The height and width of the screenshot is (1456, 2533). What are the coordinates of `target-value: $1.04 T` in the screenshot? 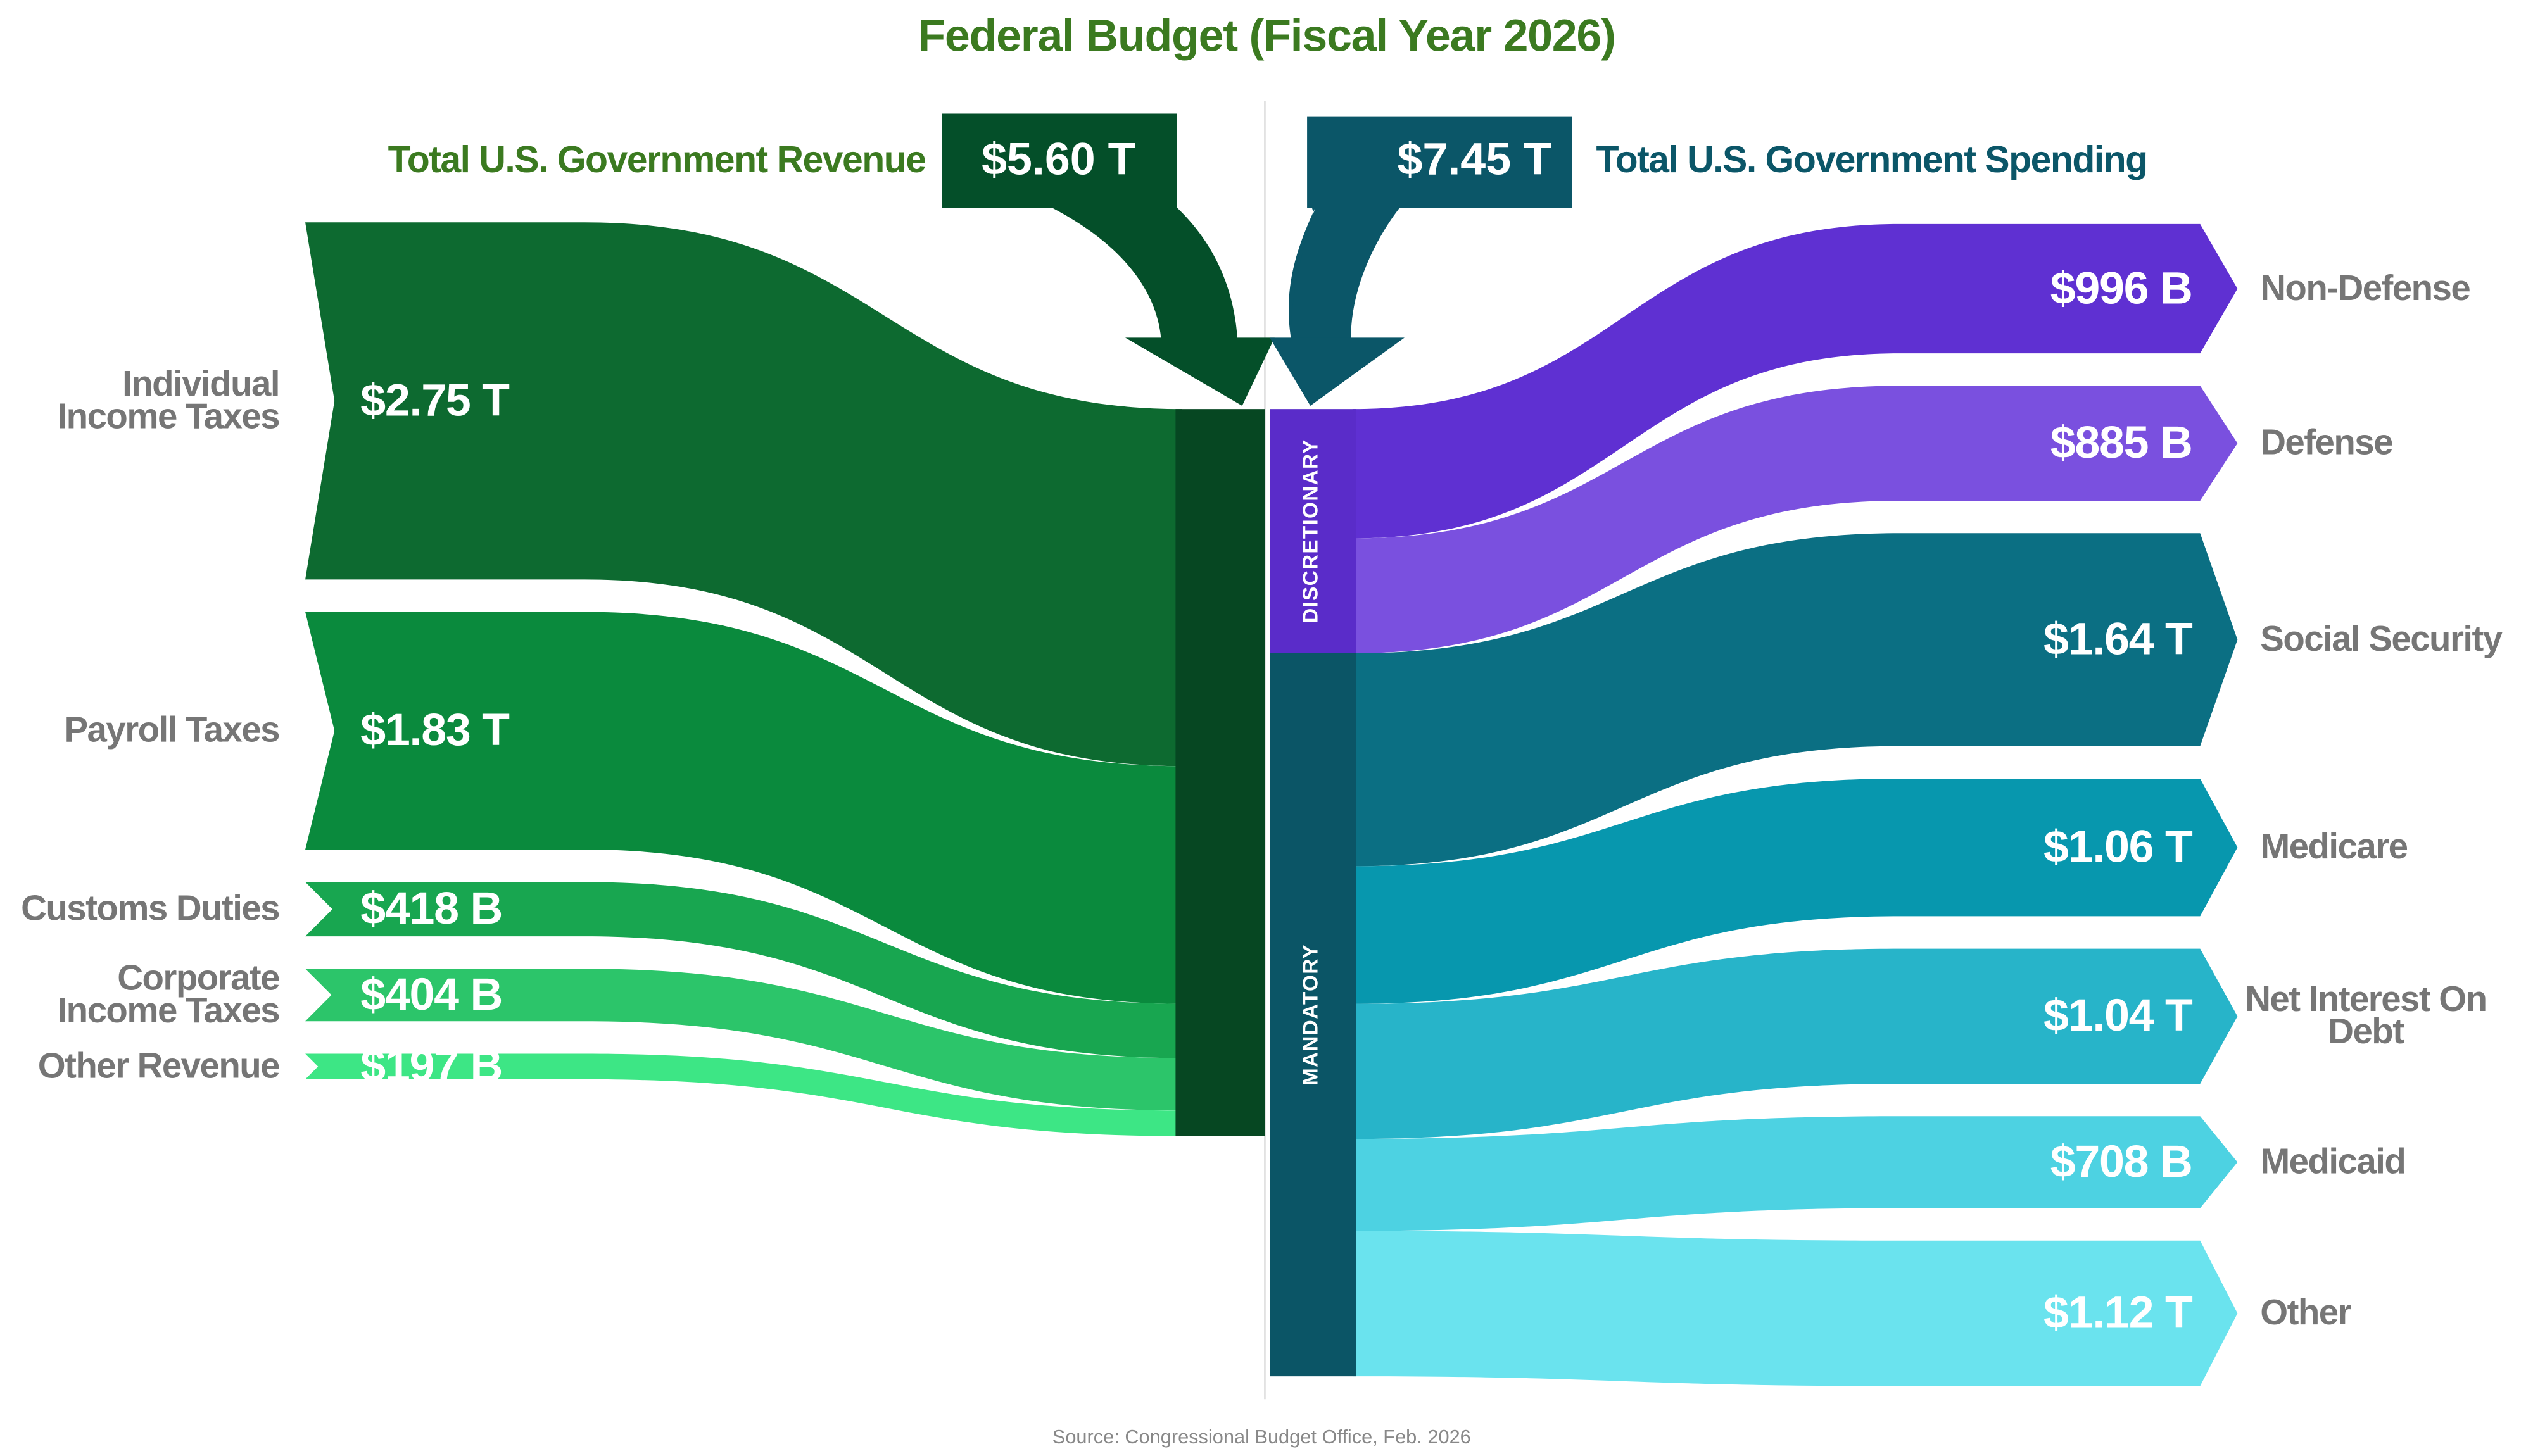 It's located at (2118, 1016).